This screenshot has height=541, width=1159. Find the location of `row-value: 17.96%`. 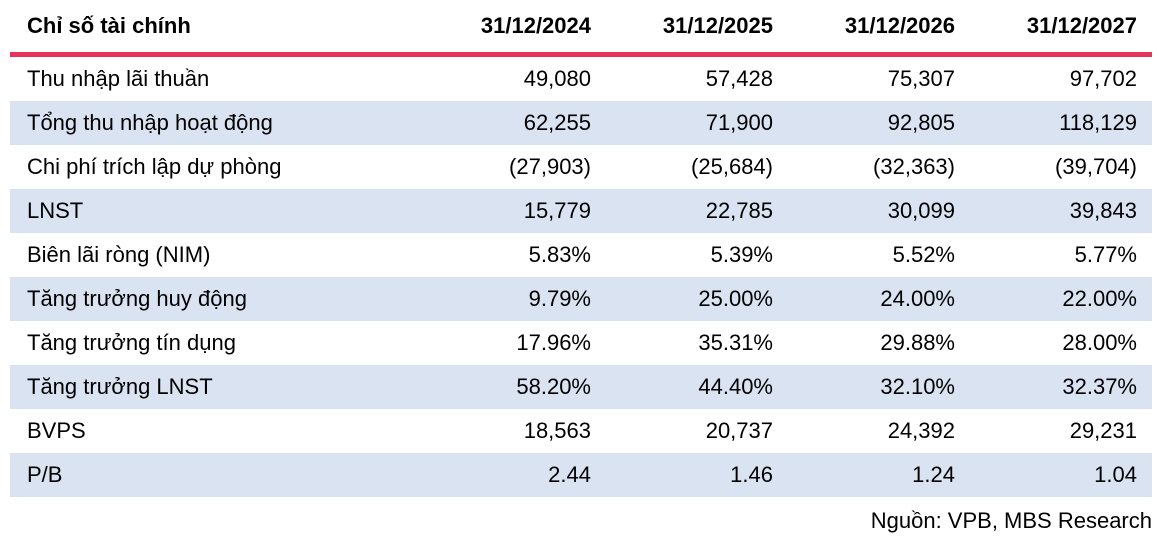

row-value: 17.96% is located at coordinates (553, 342).